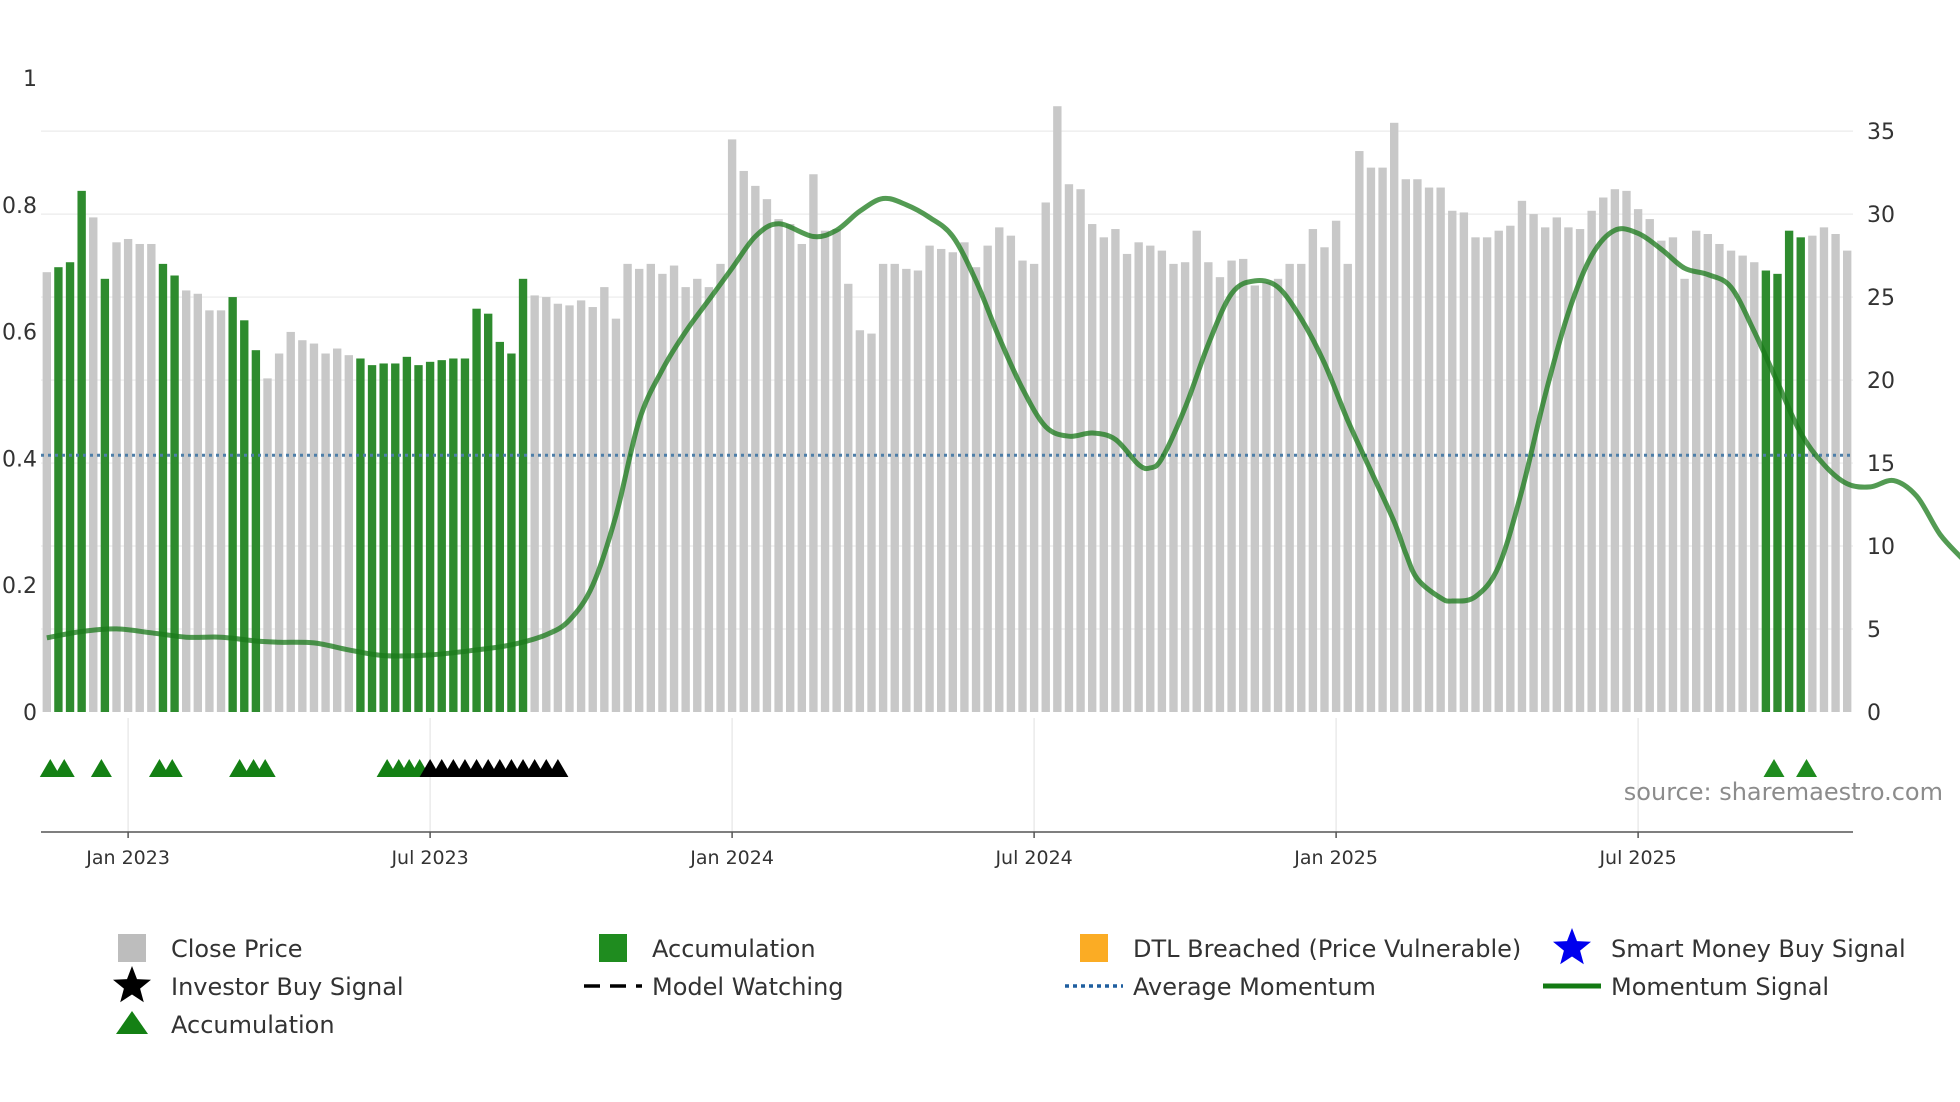  Describe the element at coordinates (1637, 858) in the screenshot. I see `x-axis-tick-label: Jul 2025` at that location.